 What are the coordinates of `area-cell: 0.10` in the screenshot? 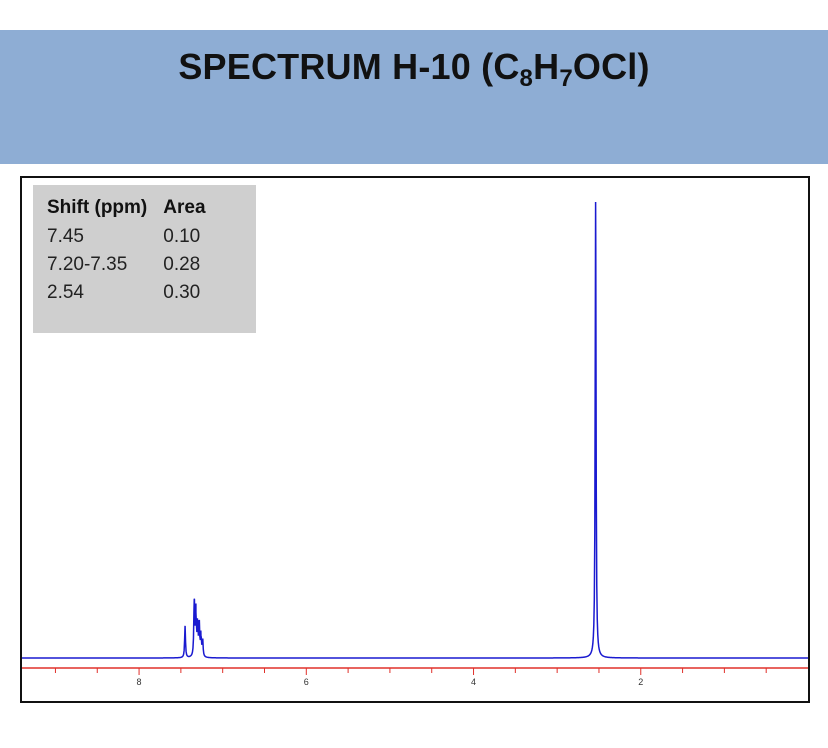 It's located at (182, 236).